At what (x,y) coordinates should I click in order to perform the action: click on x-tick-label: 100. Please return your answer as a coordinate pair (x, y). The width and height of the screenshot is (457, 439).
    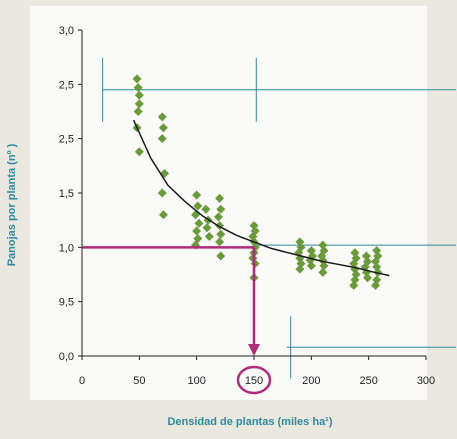
    Looking at the image, I should click on (196, 381).